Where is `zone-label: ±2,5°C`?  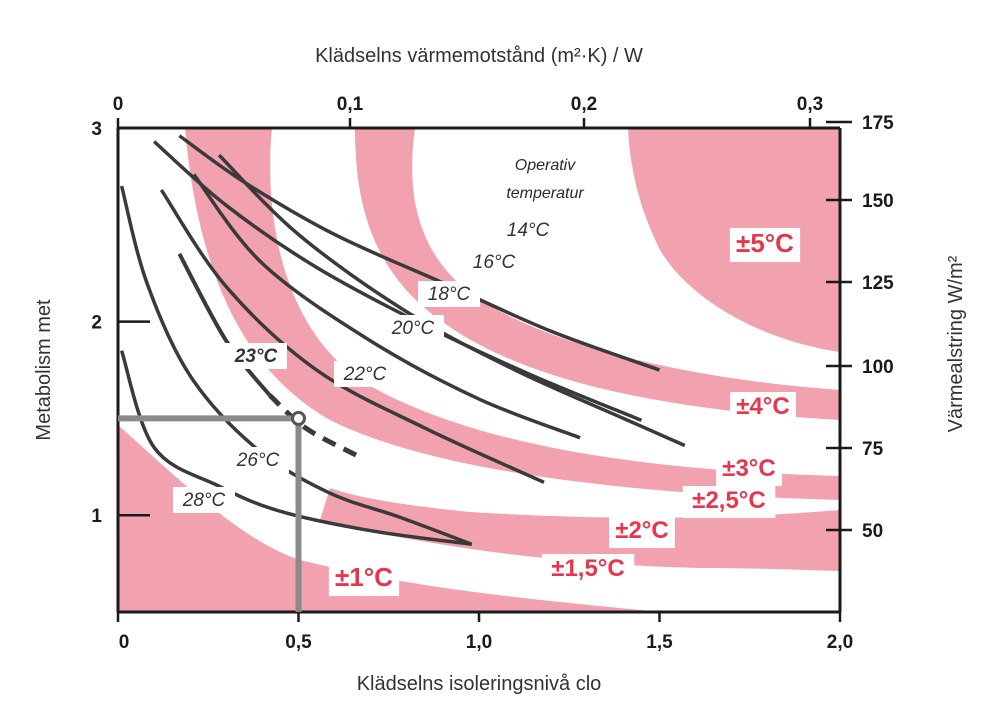
zone-label: ±2,5°C is located at coordinates (728, 500).